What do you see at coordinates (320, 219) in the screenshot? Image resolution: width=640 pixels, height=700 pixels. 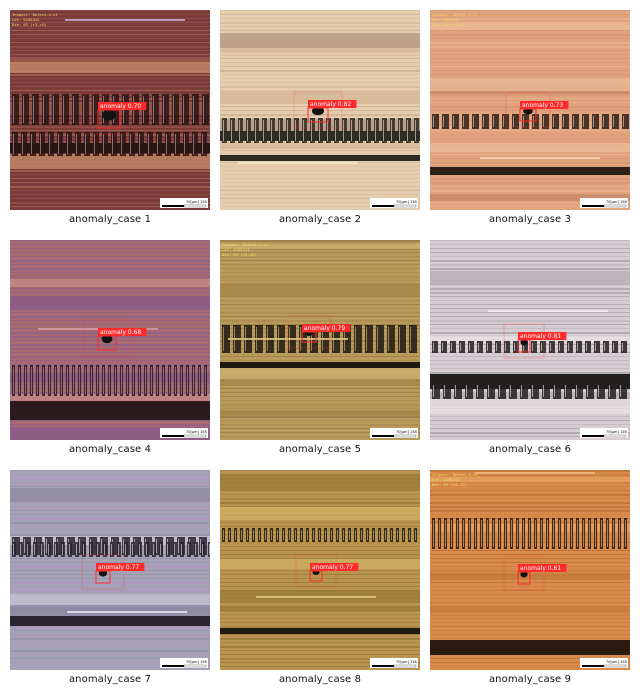 I see `panel-caption: anomaly_case 2` at bounding box center [320, 219].